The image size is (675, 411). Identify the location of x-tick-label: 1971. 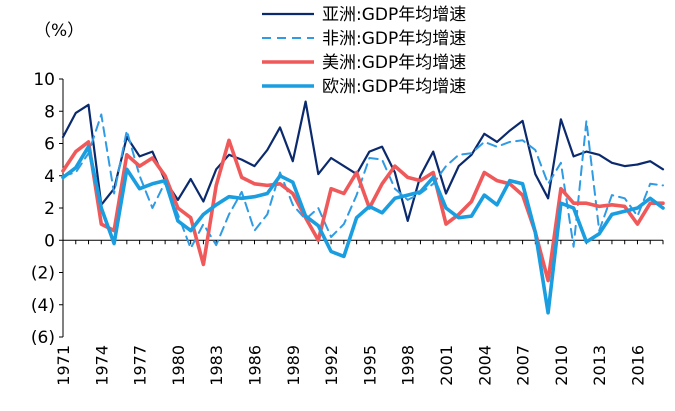
(63, 365).